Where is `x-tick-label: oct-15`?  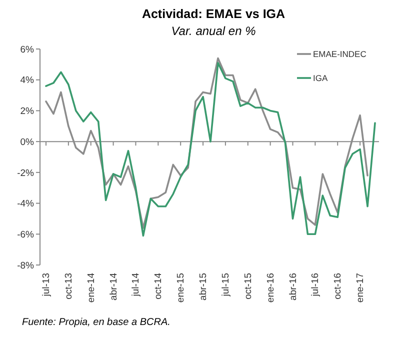 x-tick-label: oct-15 is located at coordinates (248, 286).